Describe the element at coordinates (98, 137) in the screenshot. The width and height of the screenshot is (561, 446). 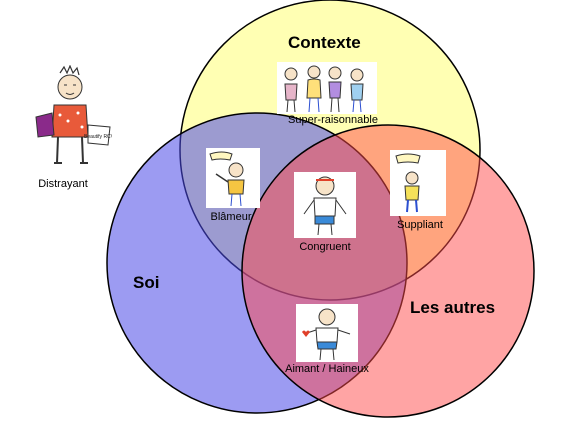
I see `distrayant-sign-text: Beautify RCV` at that location.